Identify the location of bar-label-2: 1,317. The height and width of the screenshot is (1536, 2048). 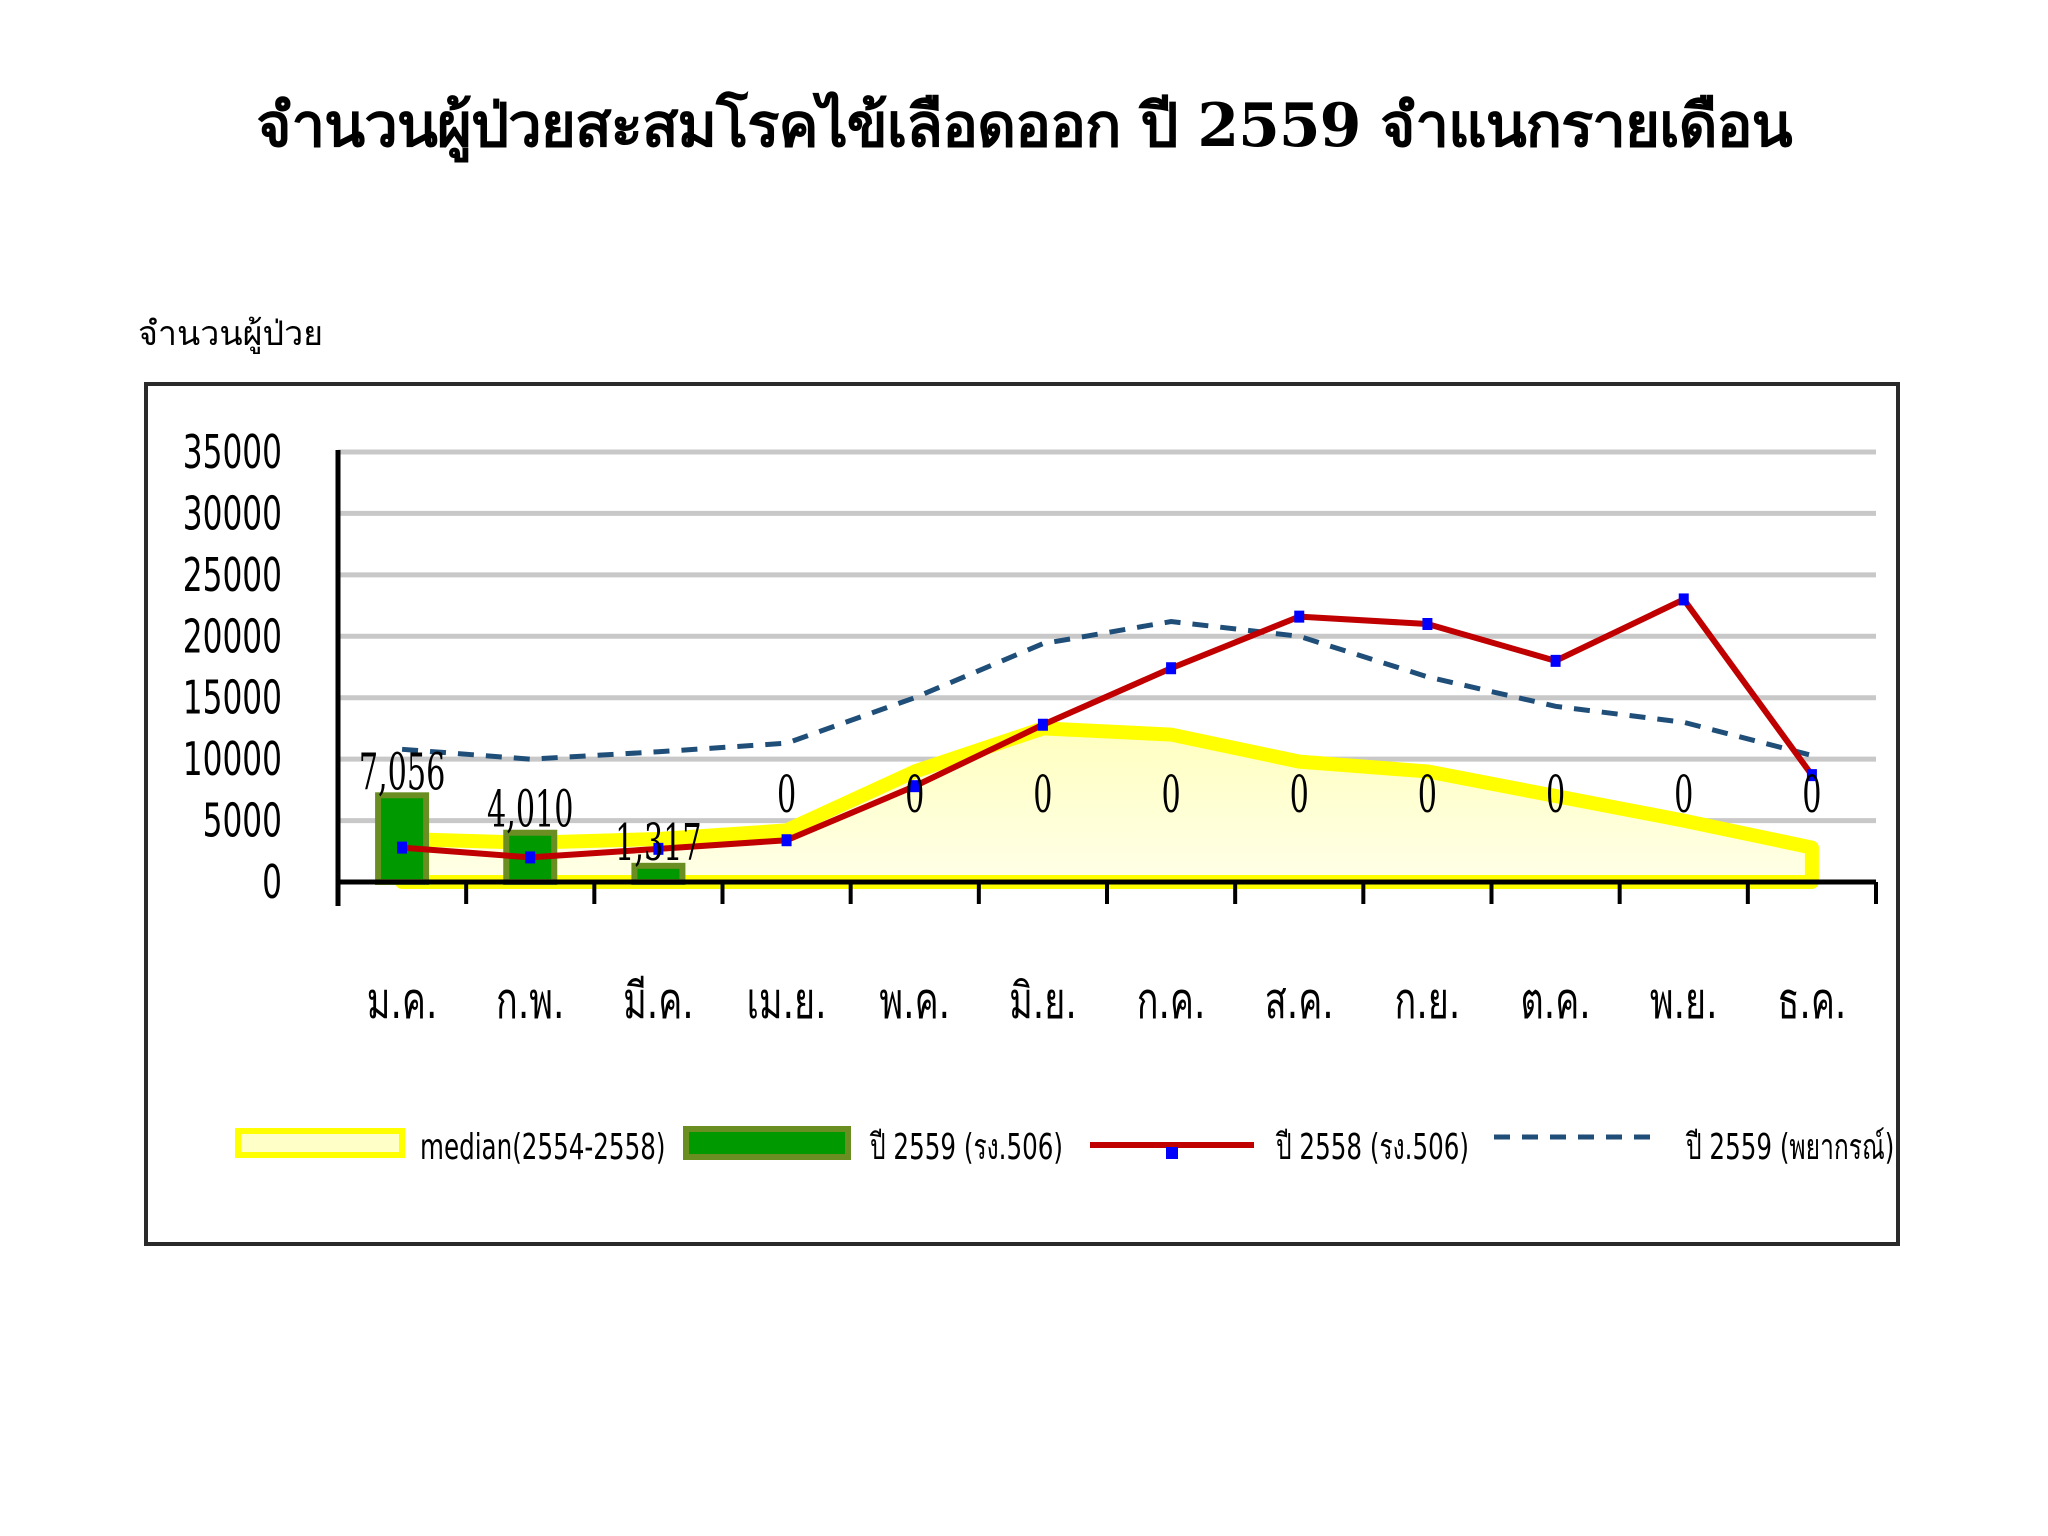
(658, 843).